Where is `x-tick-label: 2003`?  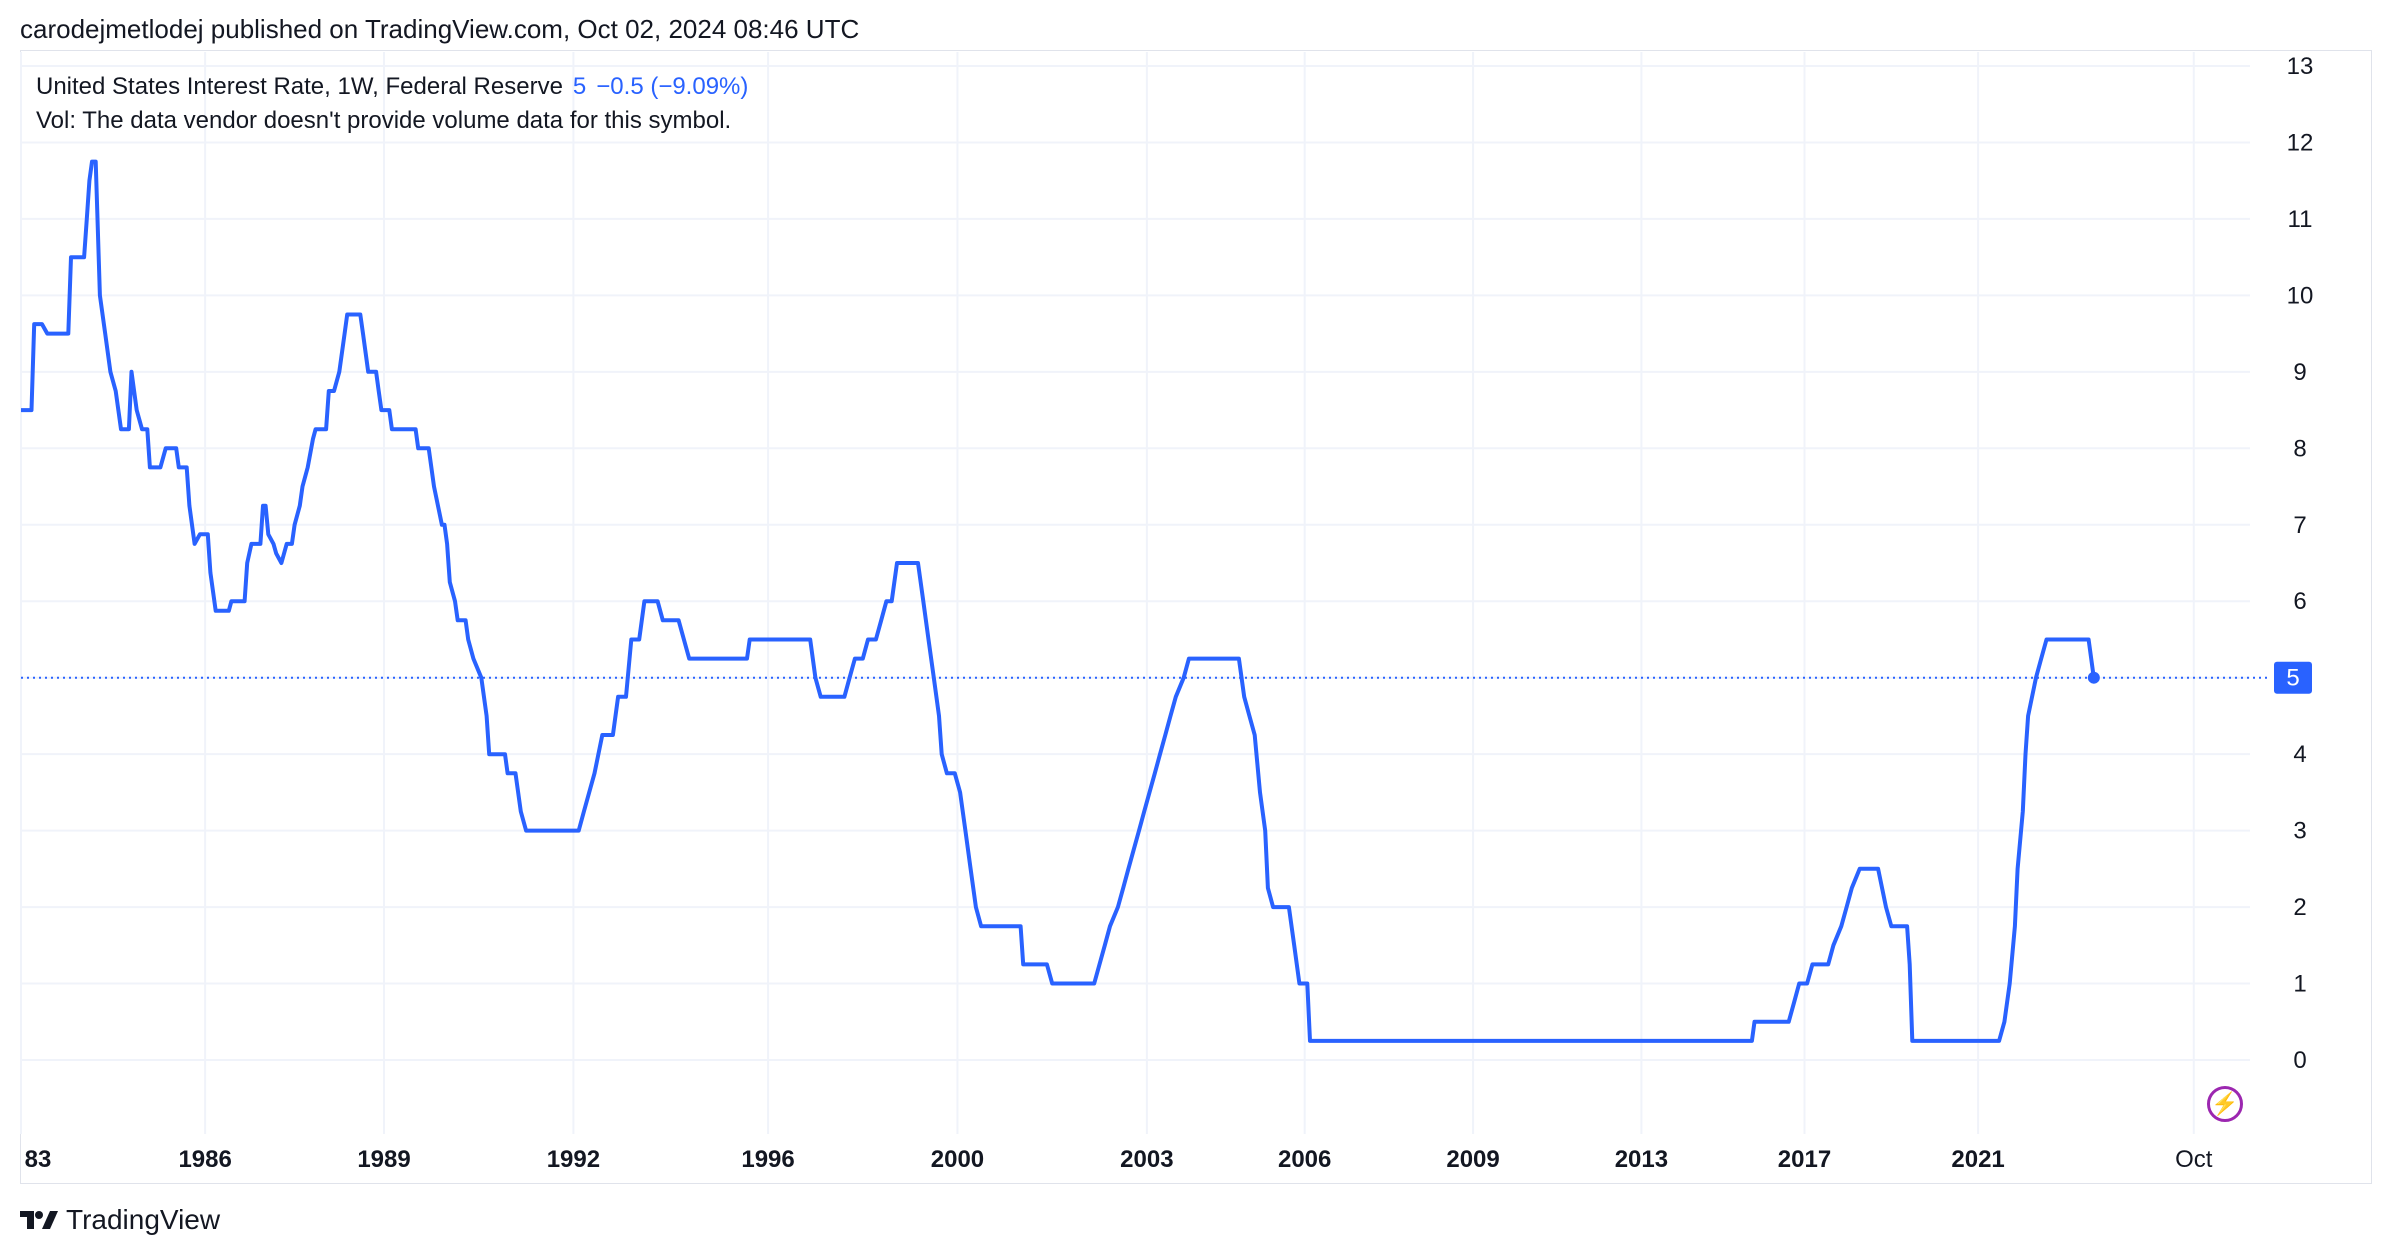
x-tick-label: 2003 is located at coordinates (1146, 1159).